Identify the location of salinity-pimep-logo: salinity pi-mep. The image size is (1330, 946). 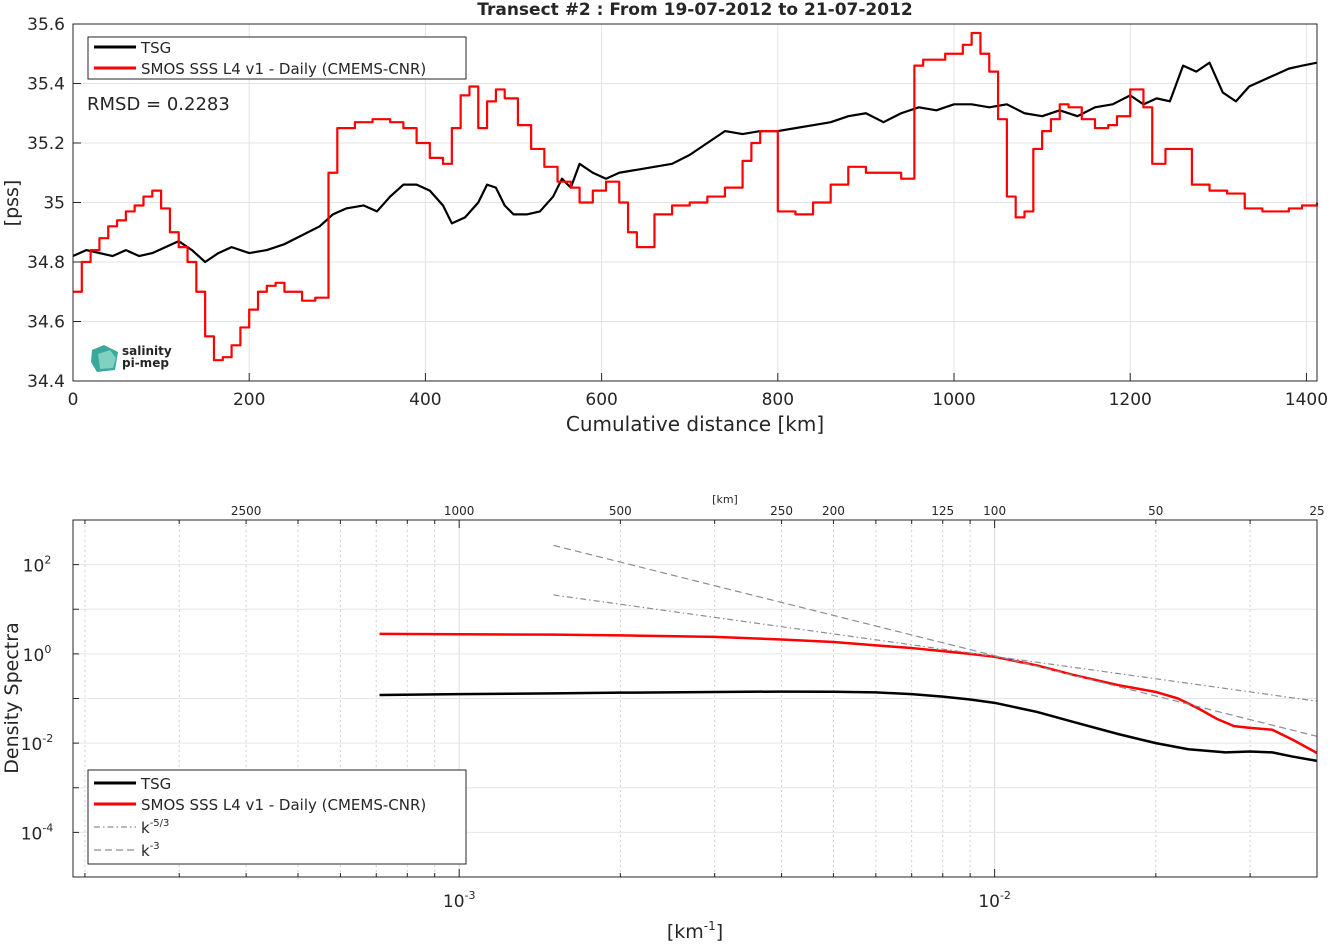
(131, 358).